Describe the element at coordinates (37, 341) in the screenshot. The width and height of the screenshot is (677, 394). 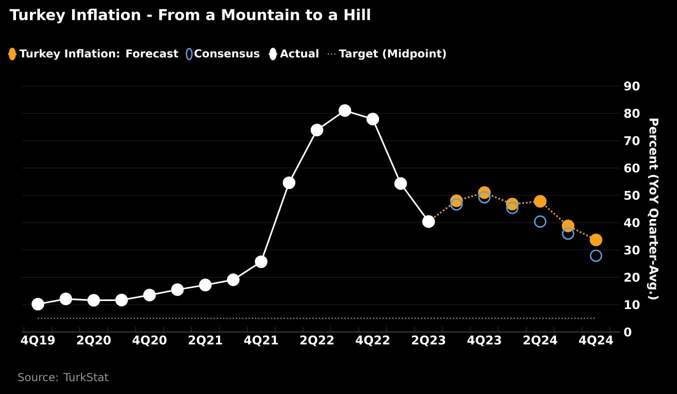
I see `x-tick-label: 4Q19` at that location.